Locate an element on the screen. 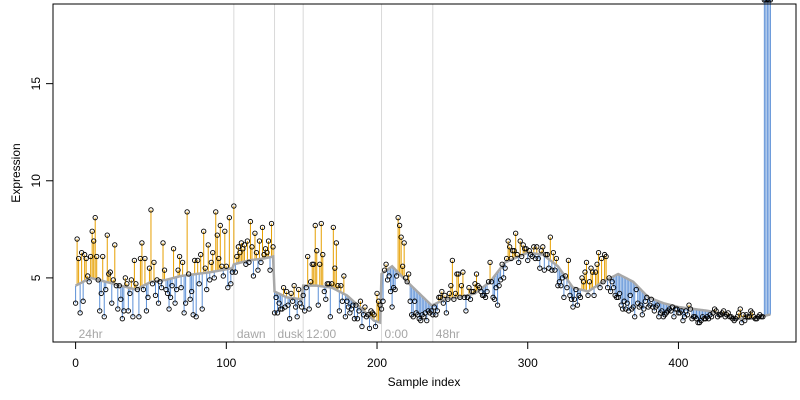  x-axis-title: Sample index is located at coordinates (424, 382).